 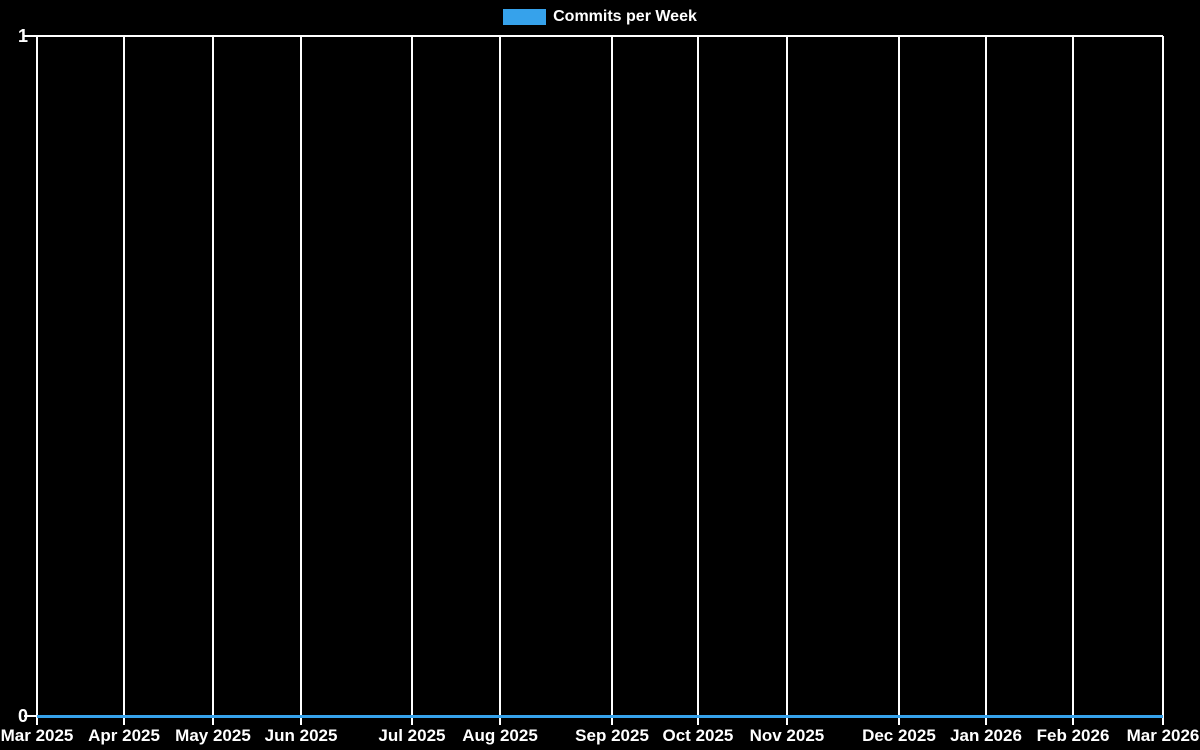 What do you see at coordinates (1163, 735) in the screenshot?
I see `x-tick-label: Mar 2026` at bounding box center [1163, 735].